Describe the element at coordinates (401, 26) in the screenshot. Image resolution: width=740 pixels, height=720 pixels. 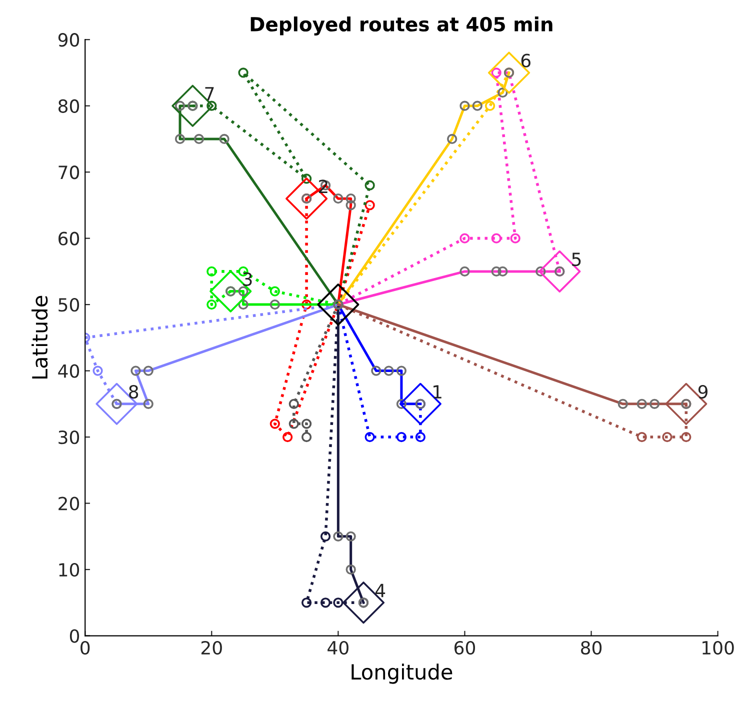
I see `chart-title: Deployed routes at 405 min` at that location.